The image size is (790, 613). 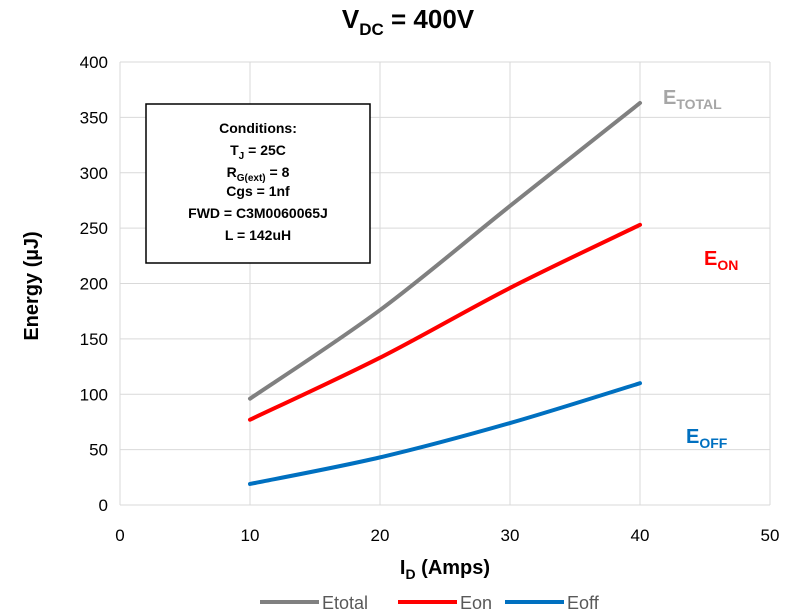 What do you see at coordinates (583, 603) in the screenshot?
I see `legend-label-eoff: Eoff` at bounding box center [583, 603].